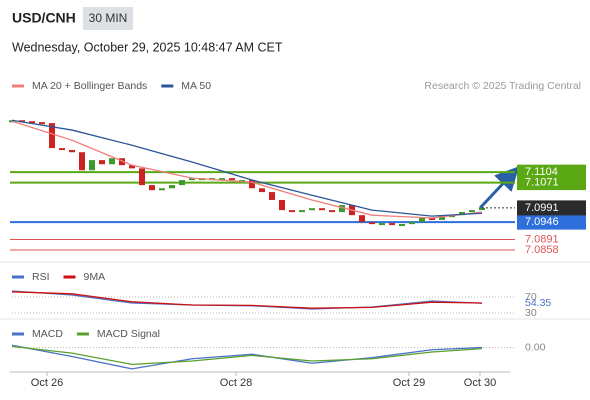 The height and width of the screenshot is (400, 590). I want to click on x-tick-label: Oct 26, so click(47, 383).